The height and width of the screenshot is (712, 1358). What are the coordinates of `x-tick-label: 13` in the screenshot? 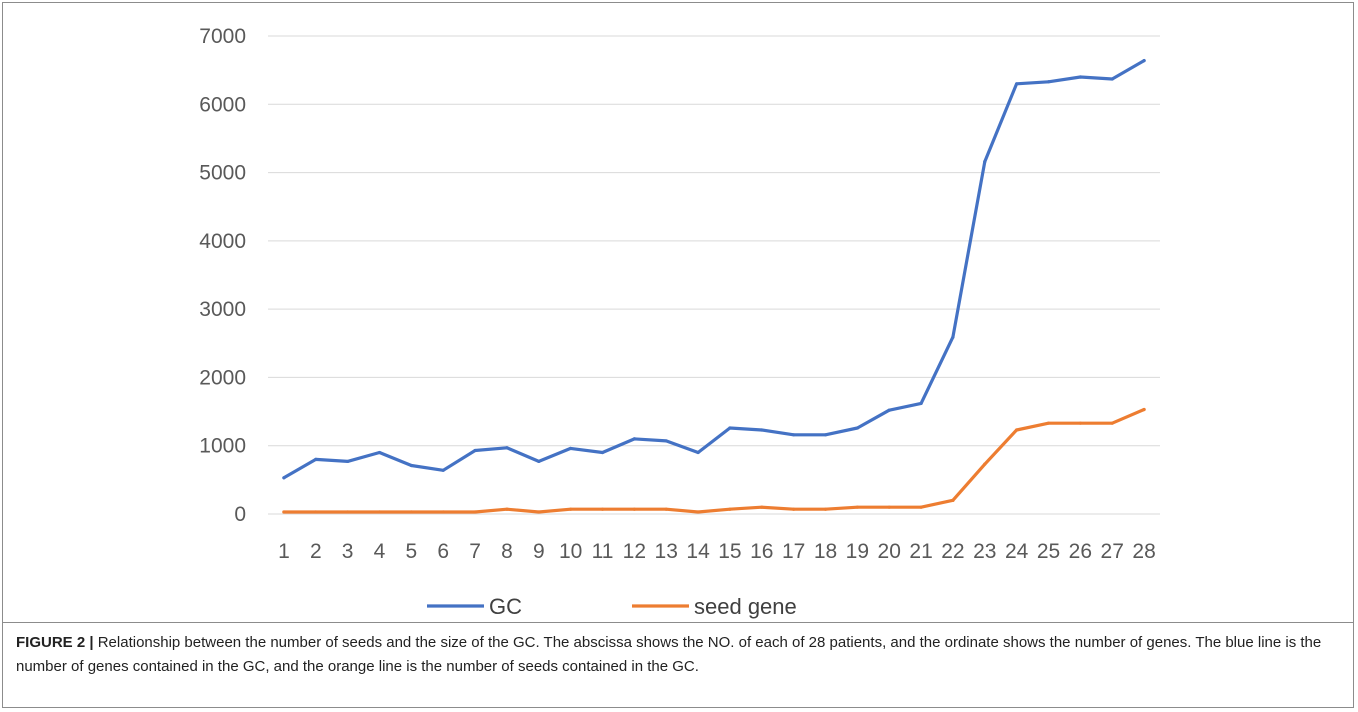 It's located at (666, 551).